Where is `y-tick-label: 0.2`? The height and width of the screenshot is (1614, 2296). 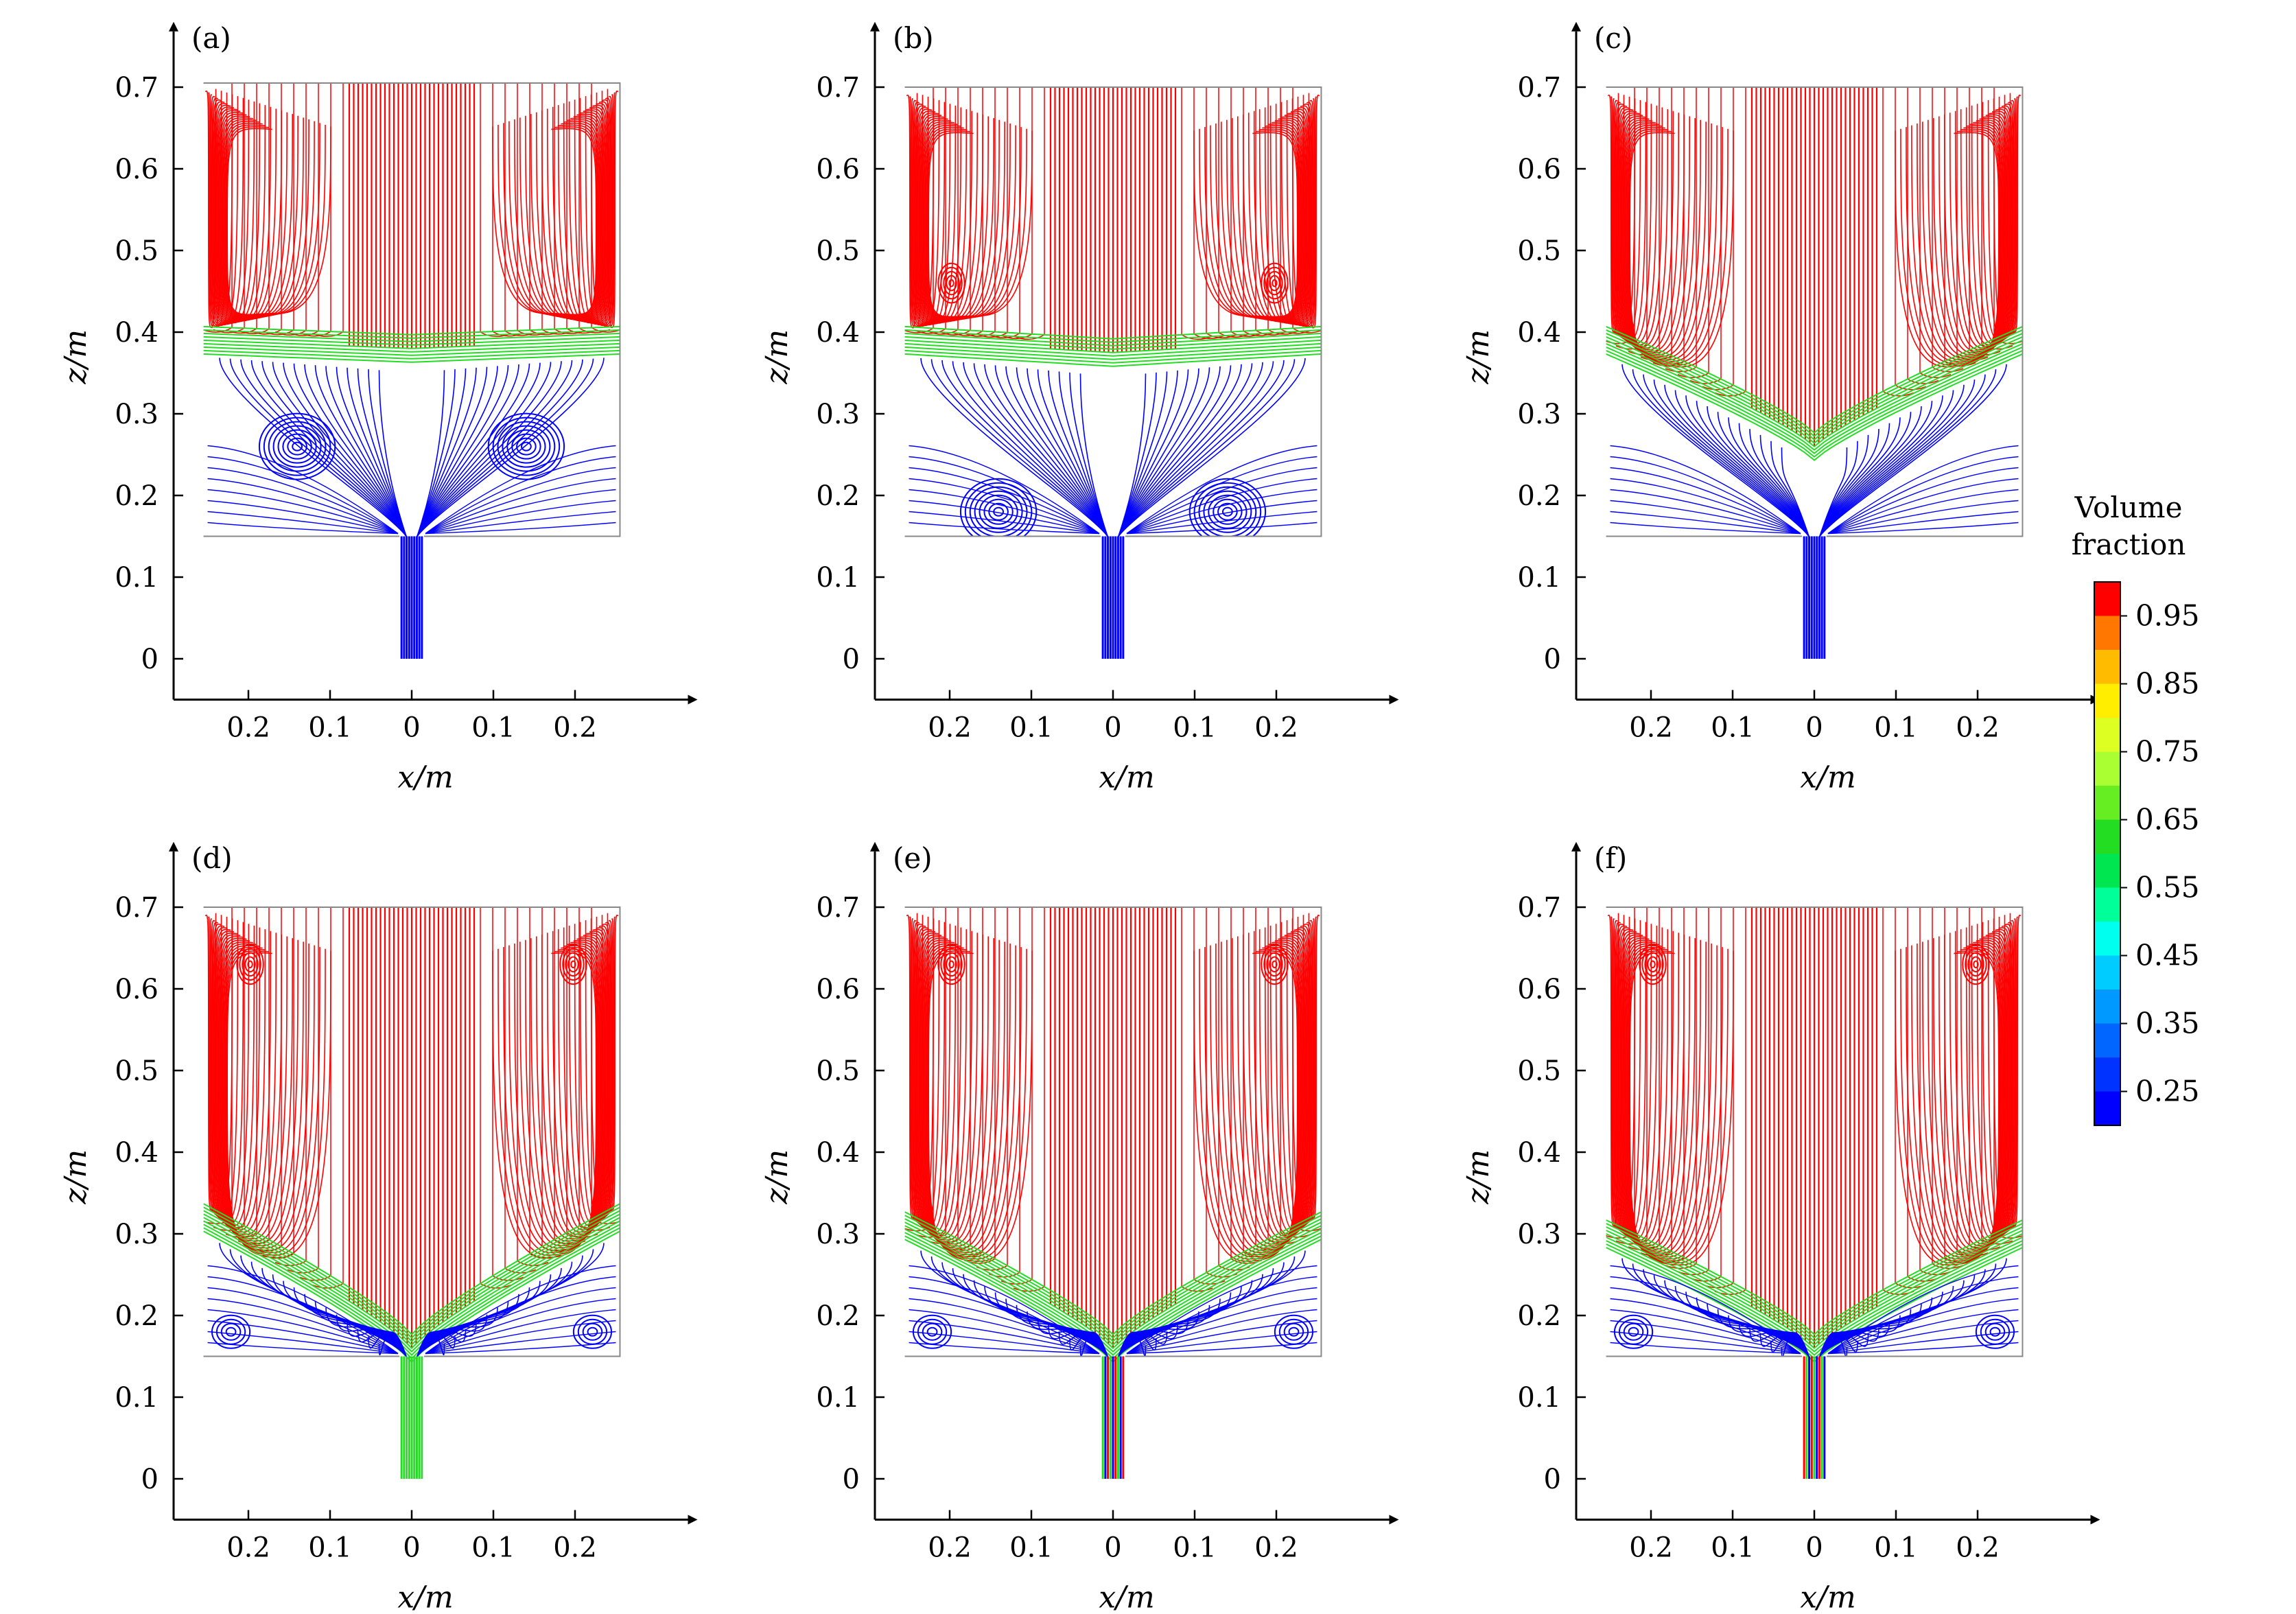 y-tick-label: 0.2 is located at coordinates (838, 496).